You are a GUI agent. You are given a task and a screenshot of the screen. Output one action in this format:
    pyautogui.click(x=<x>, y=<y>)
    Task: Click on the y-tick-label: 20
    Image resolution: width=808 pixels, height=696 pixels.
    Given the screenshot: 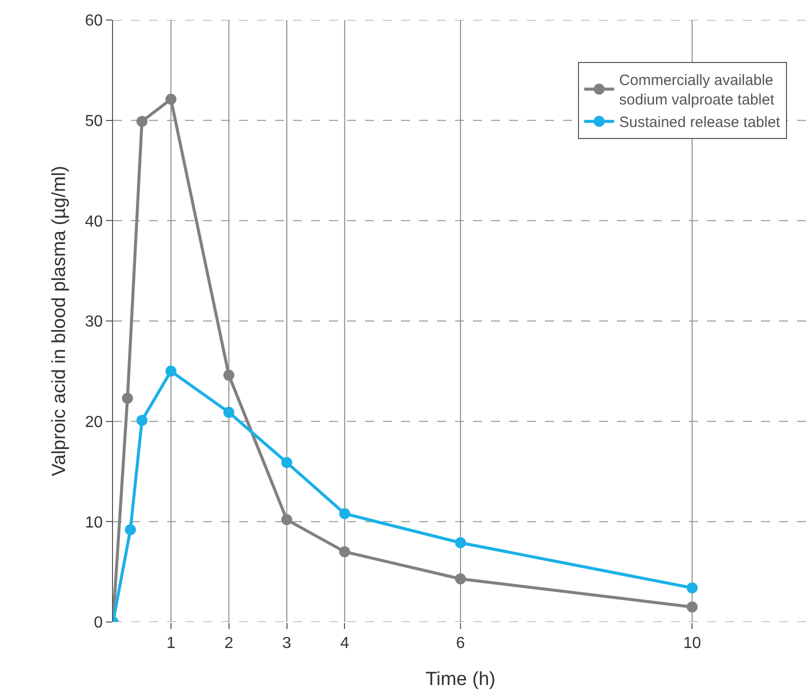 What is the action you would take?
    pyautogui.click(x=94, y=422)
    